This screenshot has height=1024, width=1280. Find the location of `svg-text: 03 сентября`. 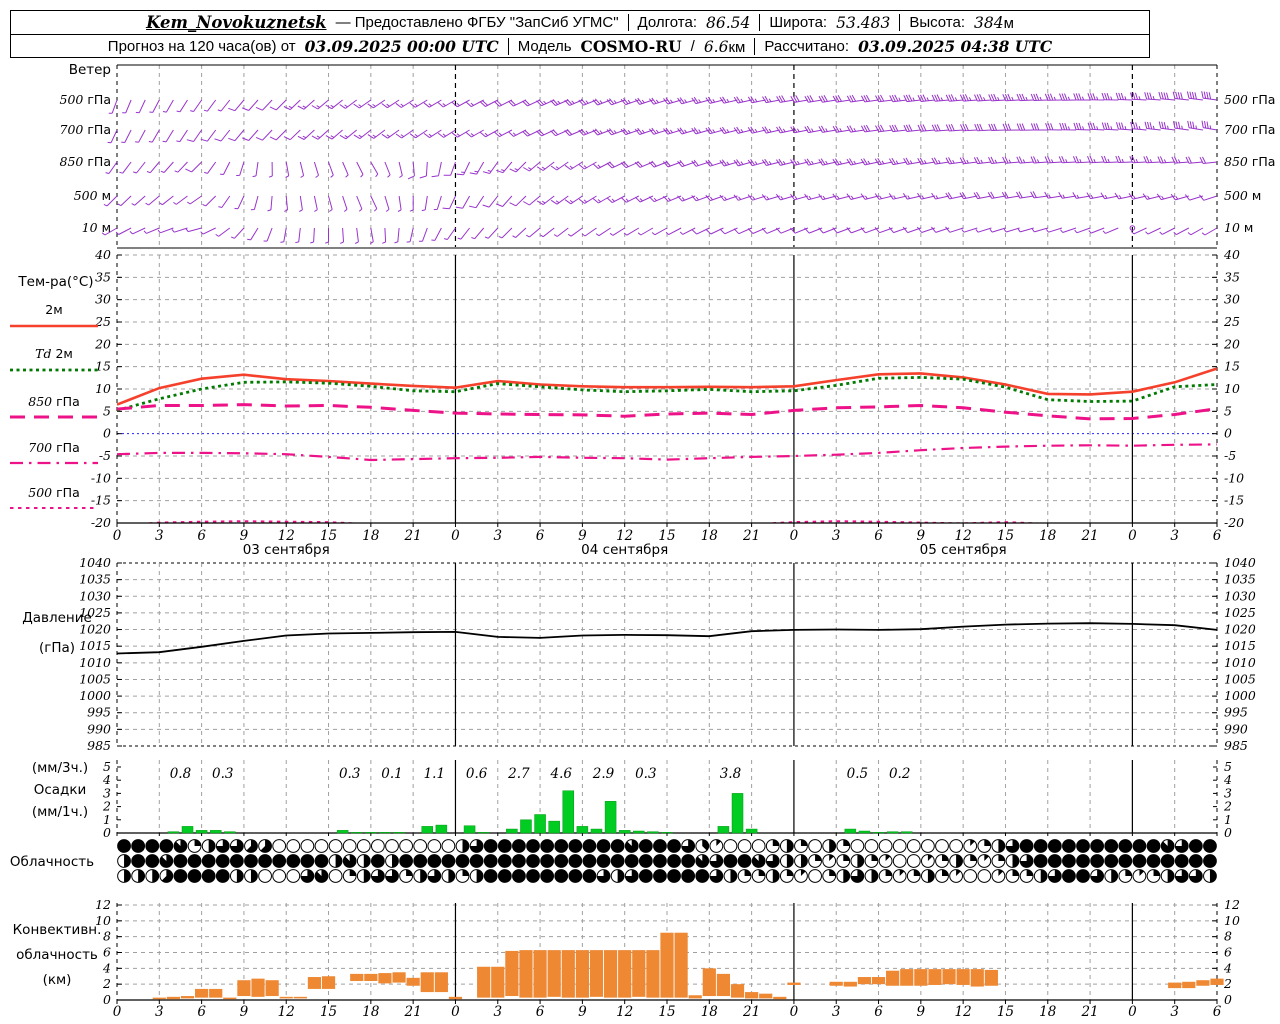

svg-text: 03 сентября is located at coordinates (286, 550).